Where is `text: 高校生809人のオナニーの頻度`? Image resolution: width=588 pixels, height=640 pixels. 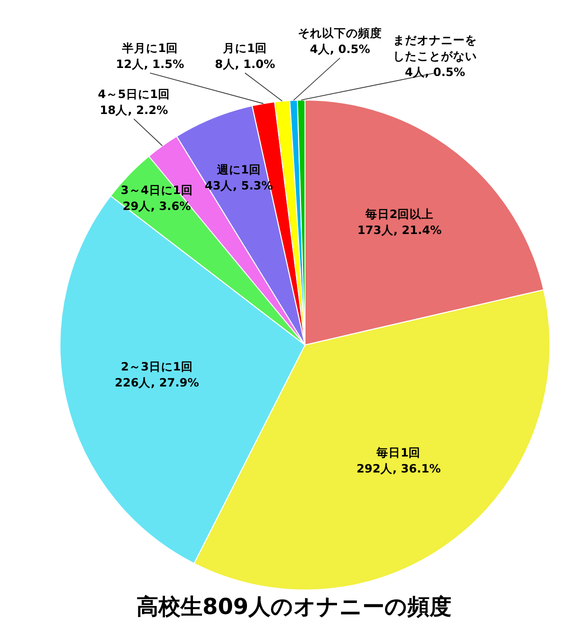 text: 高校生809人のオナニーの頻度 is located at coordinates (294, 608).